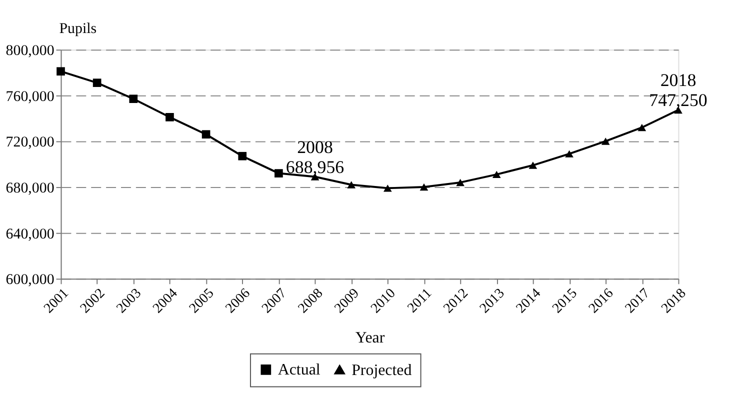  I want to click on y-tick-label: 600,000, so click(30, 280).